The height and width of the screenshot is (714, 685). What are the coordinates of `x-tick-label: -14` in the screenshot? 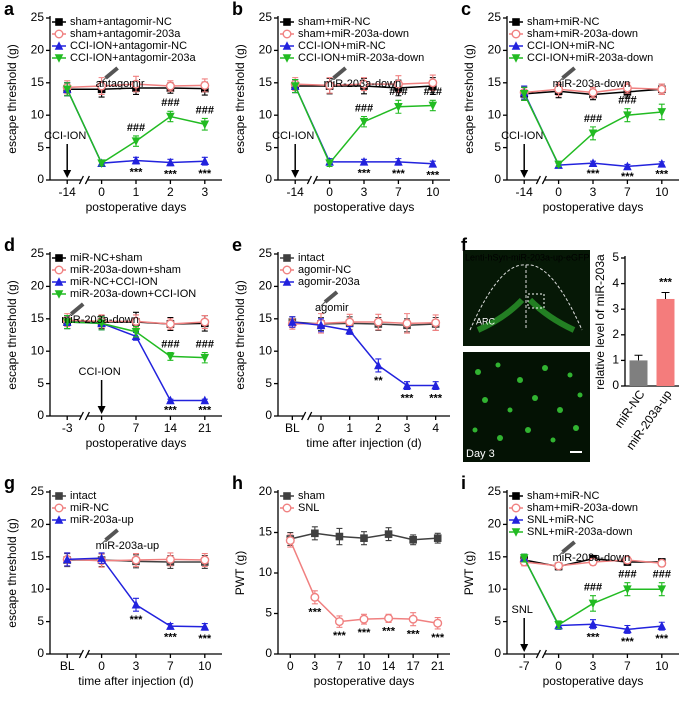 It's located at (68, 192).